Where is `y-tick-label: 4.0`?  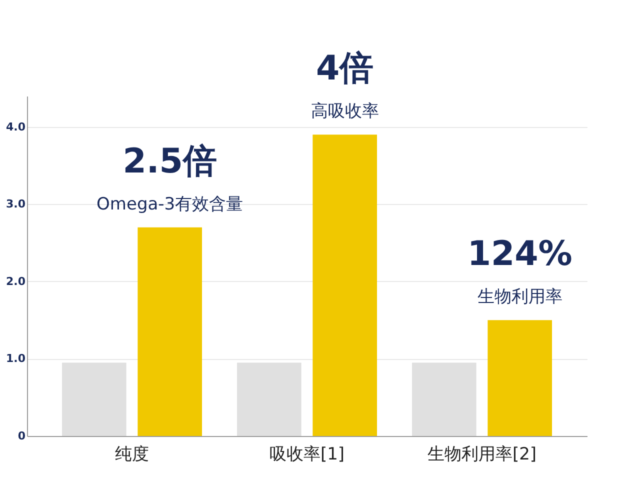 y-tick-label: 4.0 is located at coordinates (16, 127).